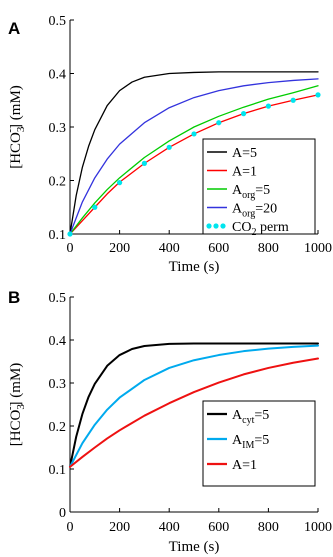  I want to click on panel-a-legend-entry-4-label: CO2 perm, so click(260, 229).